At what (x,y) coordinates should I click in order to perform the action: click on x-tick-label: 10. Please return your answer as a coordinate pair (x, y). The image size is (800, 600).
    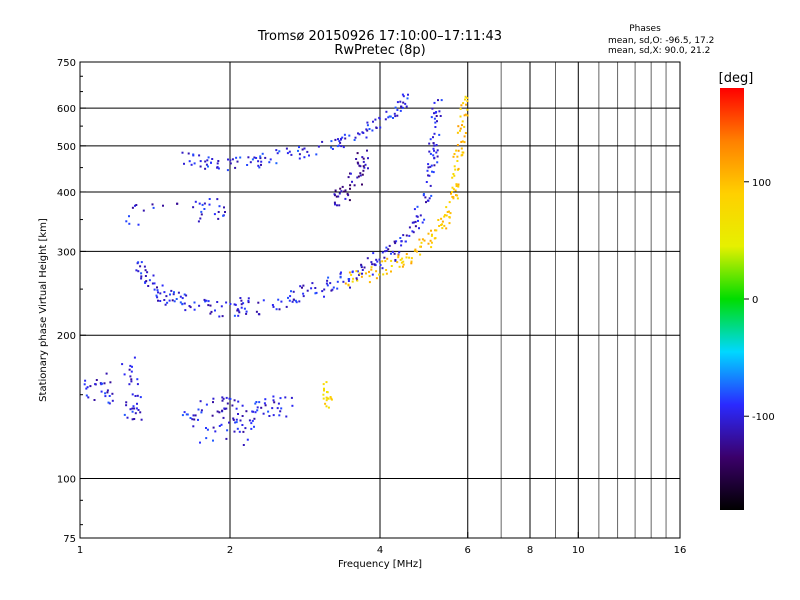
    Looking at the image, I should click on (578, 550).